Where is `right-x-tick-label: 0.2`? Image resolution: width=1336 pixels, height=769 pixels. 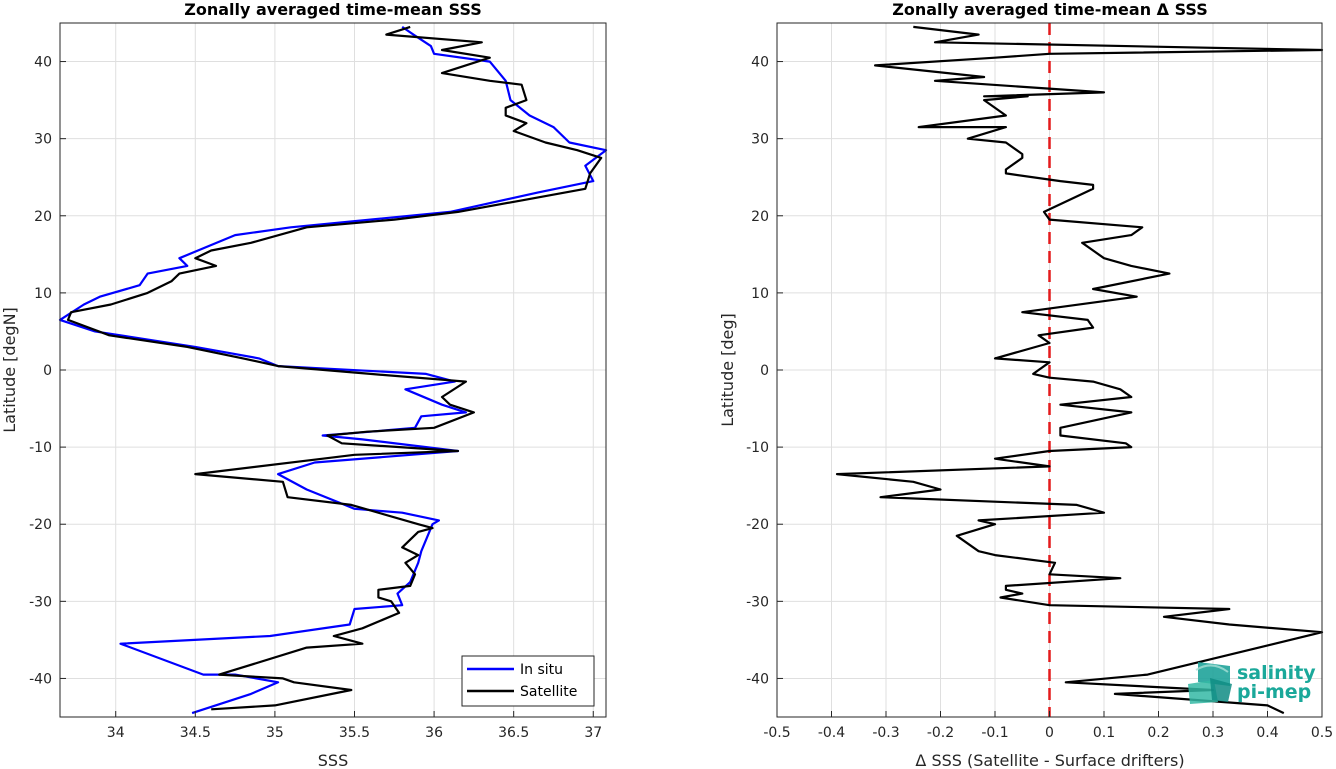 right-x-tick-label: 0.2 is located at coordinates (1158, 733).